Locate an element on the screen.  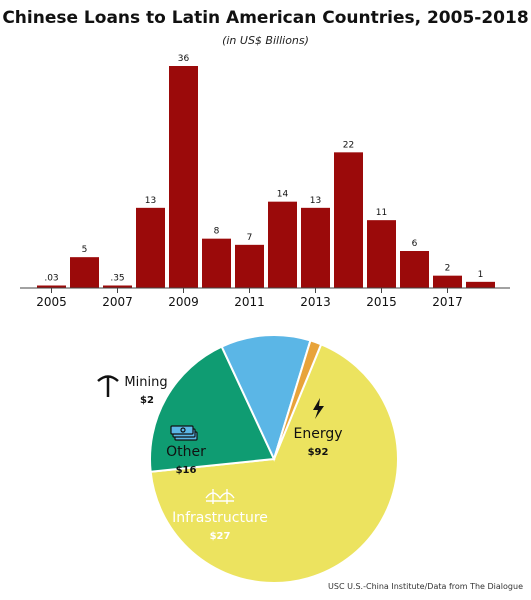
slice-name-label: Energy is located at coordinates (317, 434).